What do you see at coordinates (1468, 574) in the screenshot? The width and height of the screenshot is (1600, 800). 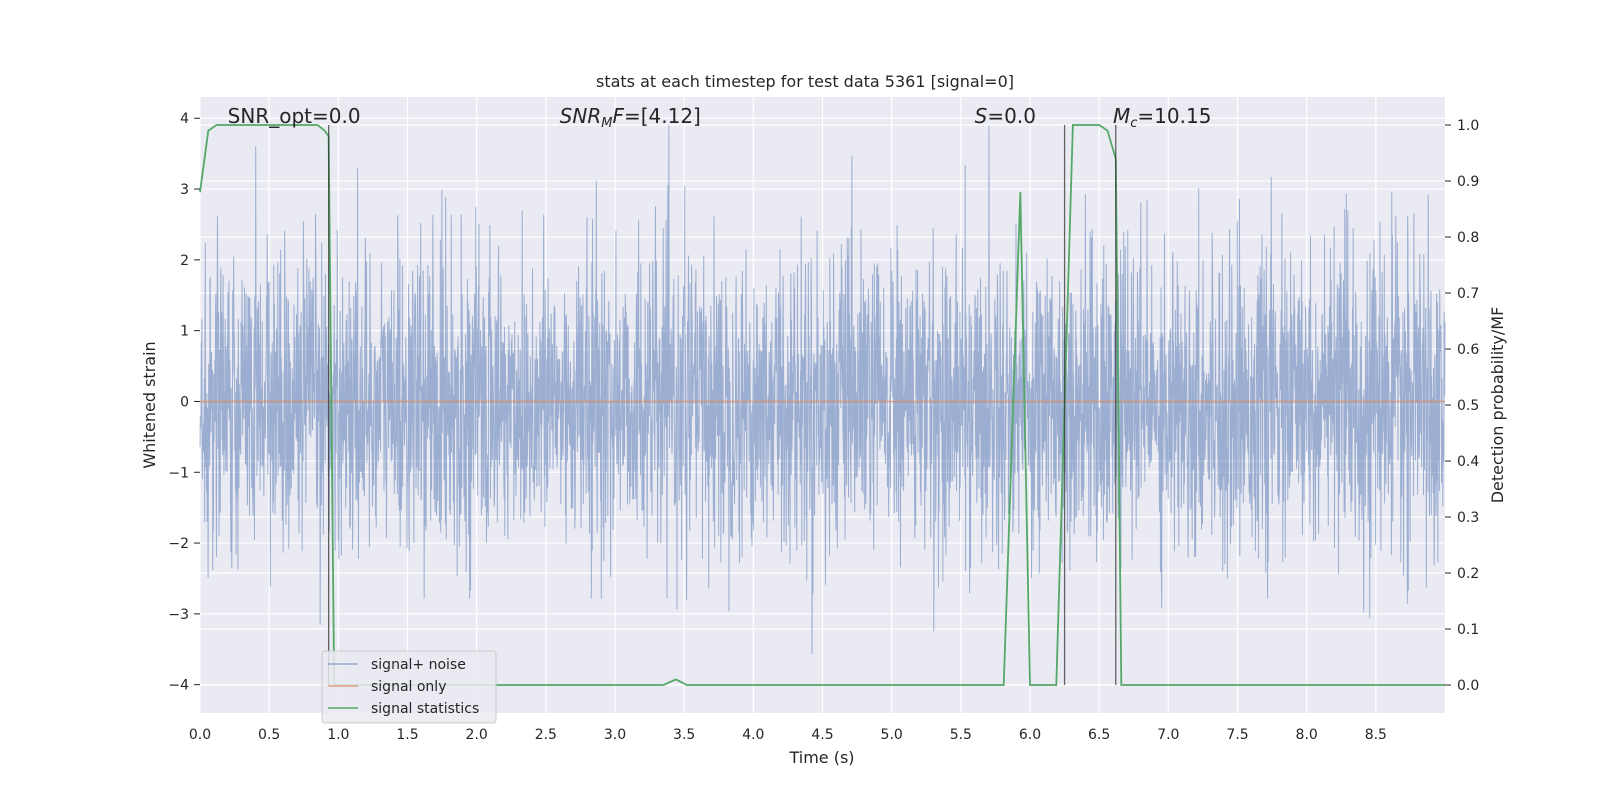 I see `y-right-tick-label-2: 0.2` at bounding box center [1468, 574].